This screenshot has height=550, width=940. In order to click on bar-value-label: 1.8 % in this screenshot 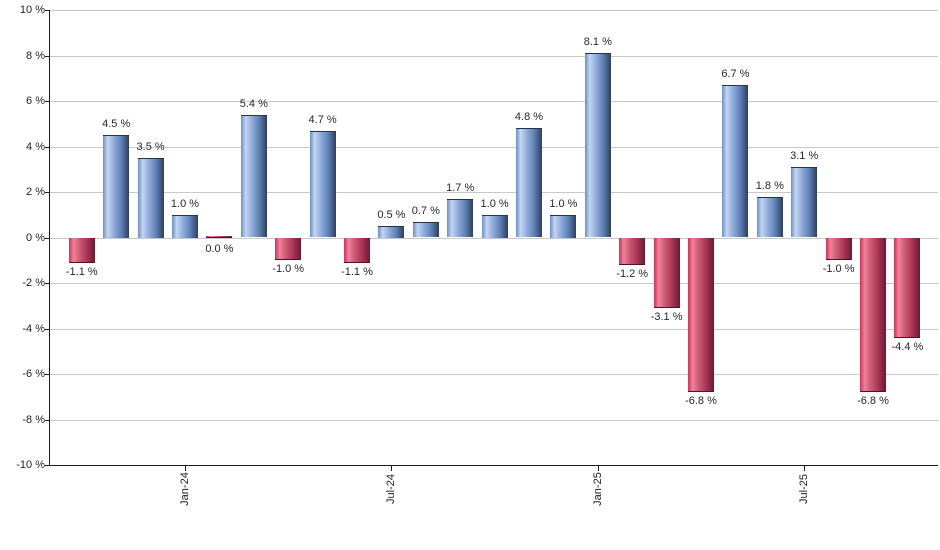, I will do `click(769, 185)`.